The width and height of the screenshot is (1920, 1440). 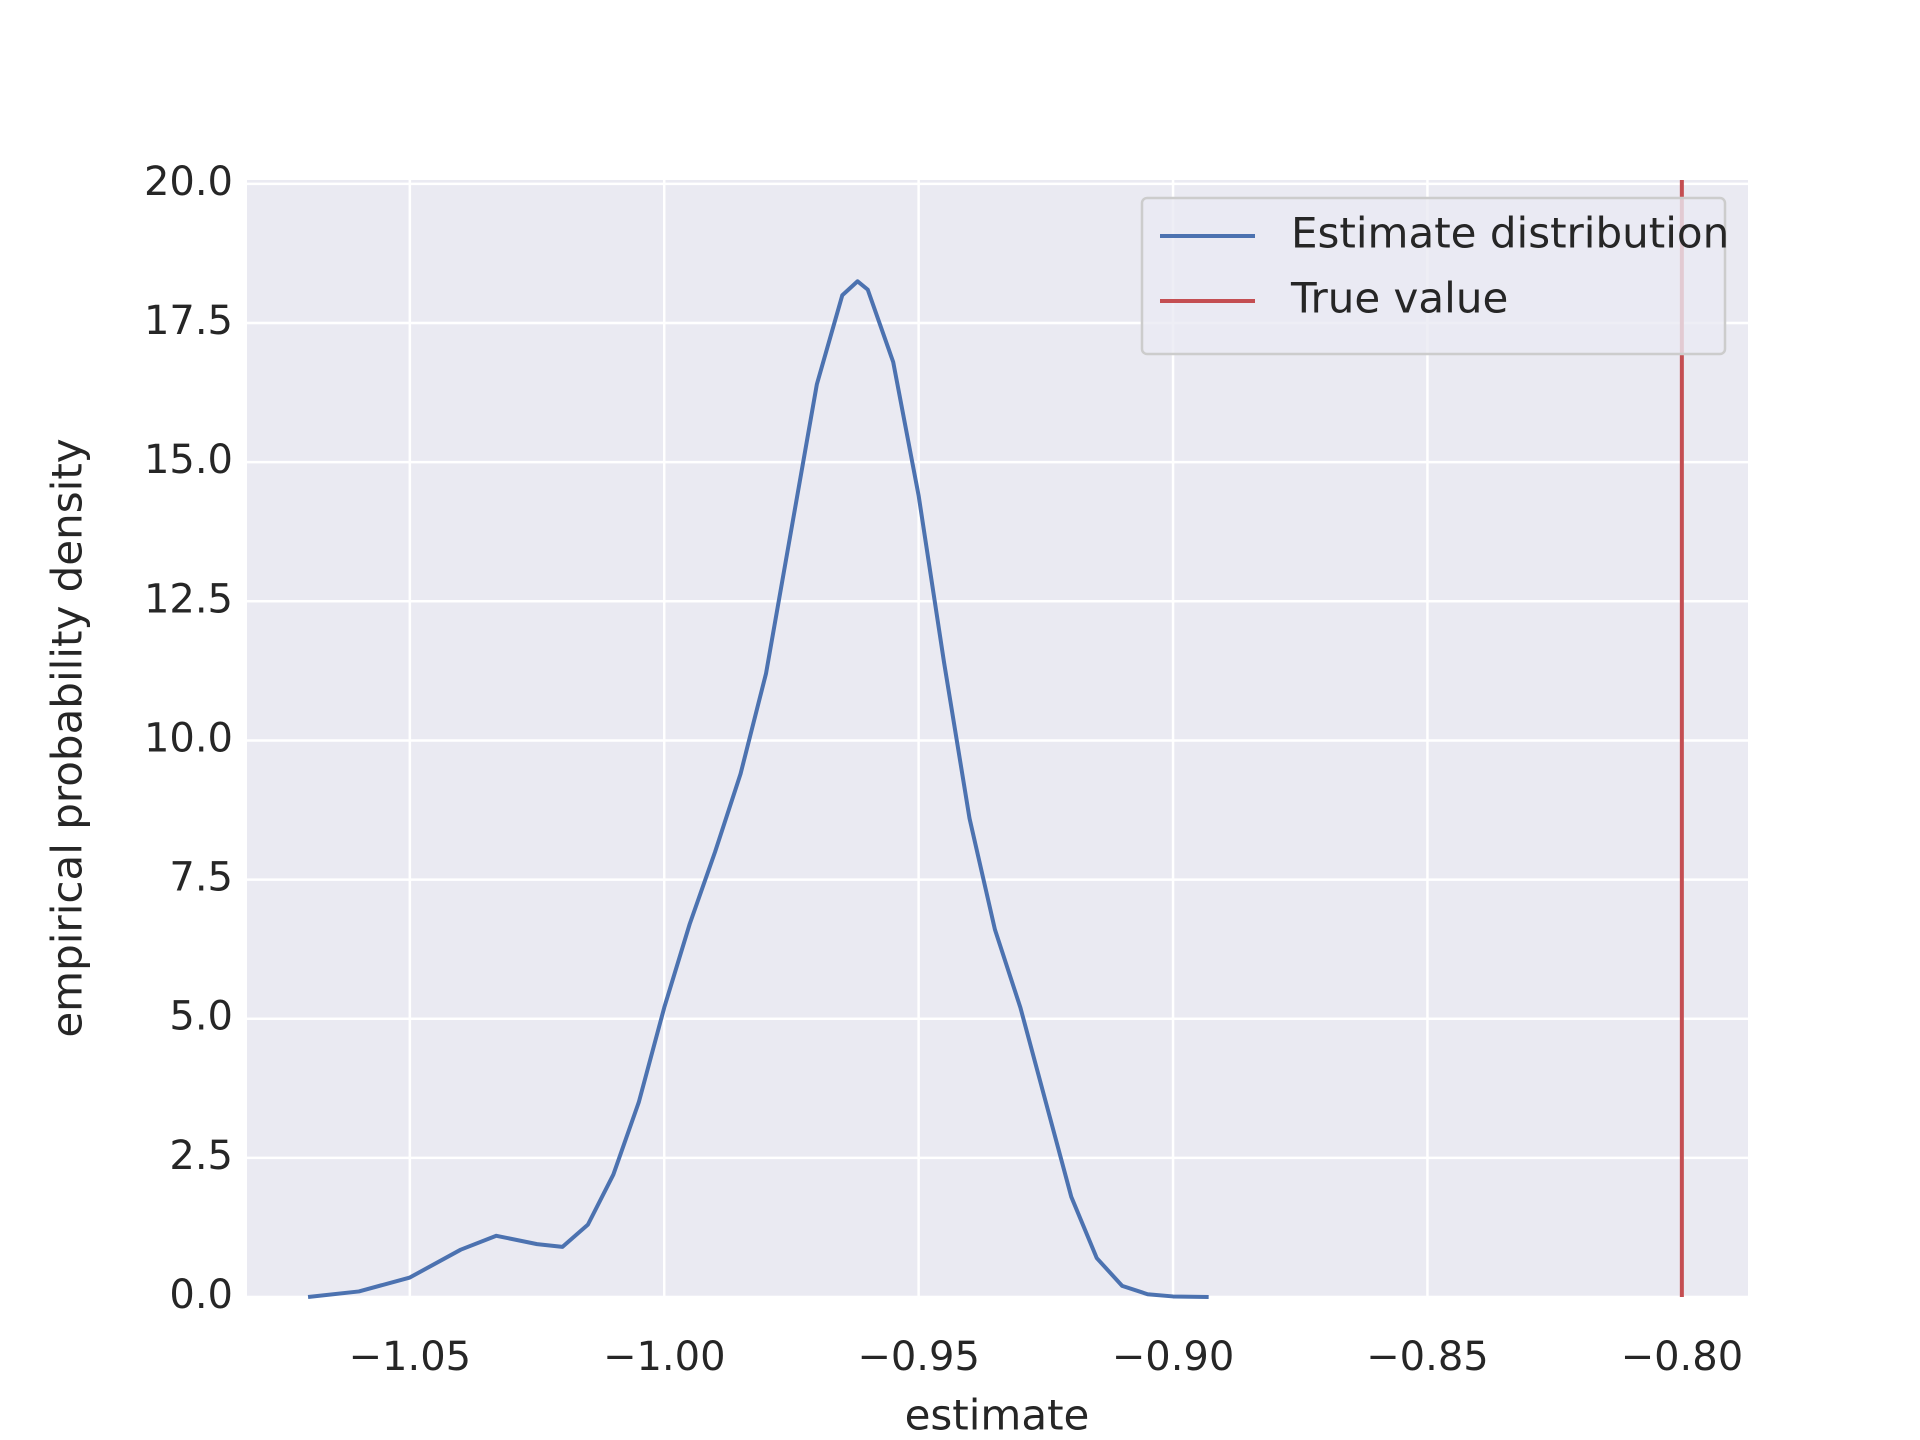 What do you see at coordinates (1427, 1357) in the screenshot?
I see `x-tick-label: −0.85` at bounding box center [1427, 1357].